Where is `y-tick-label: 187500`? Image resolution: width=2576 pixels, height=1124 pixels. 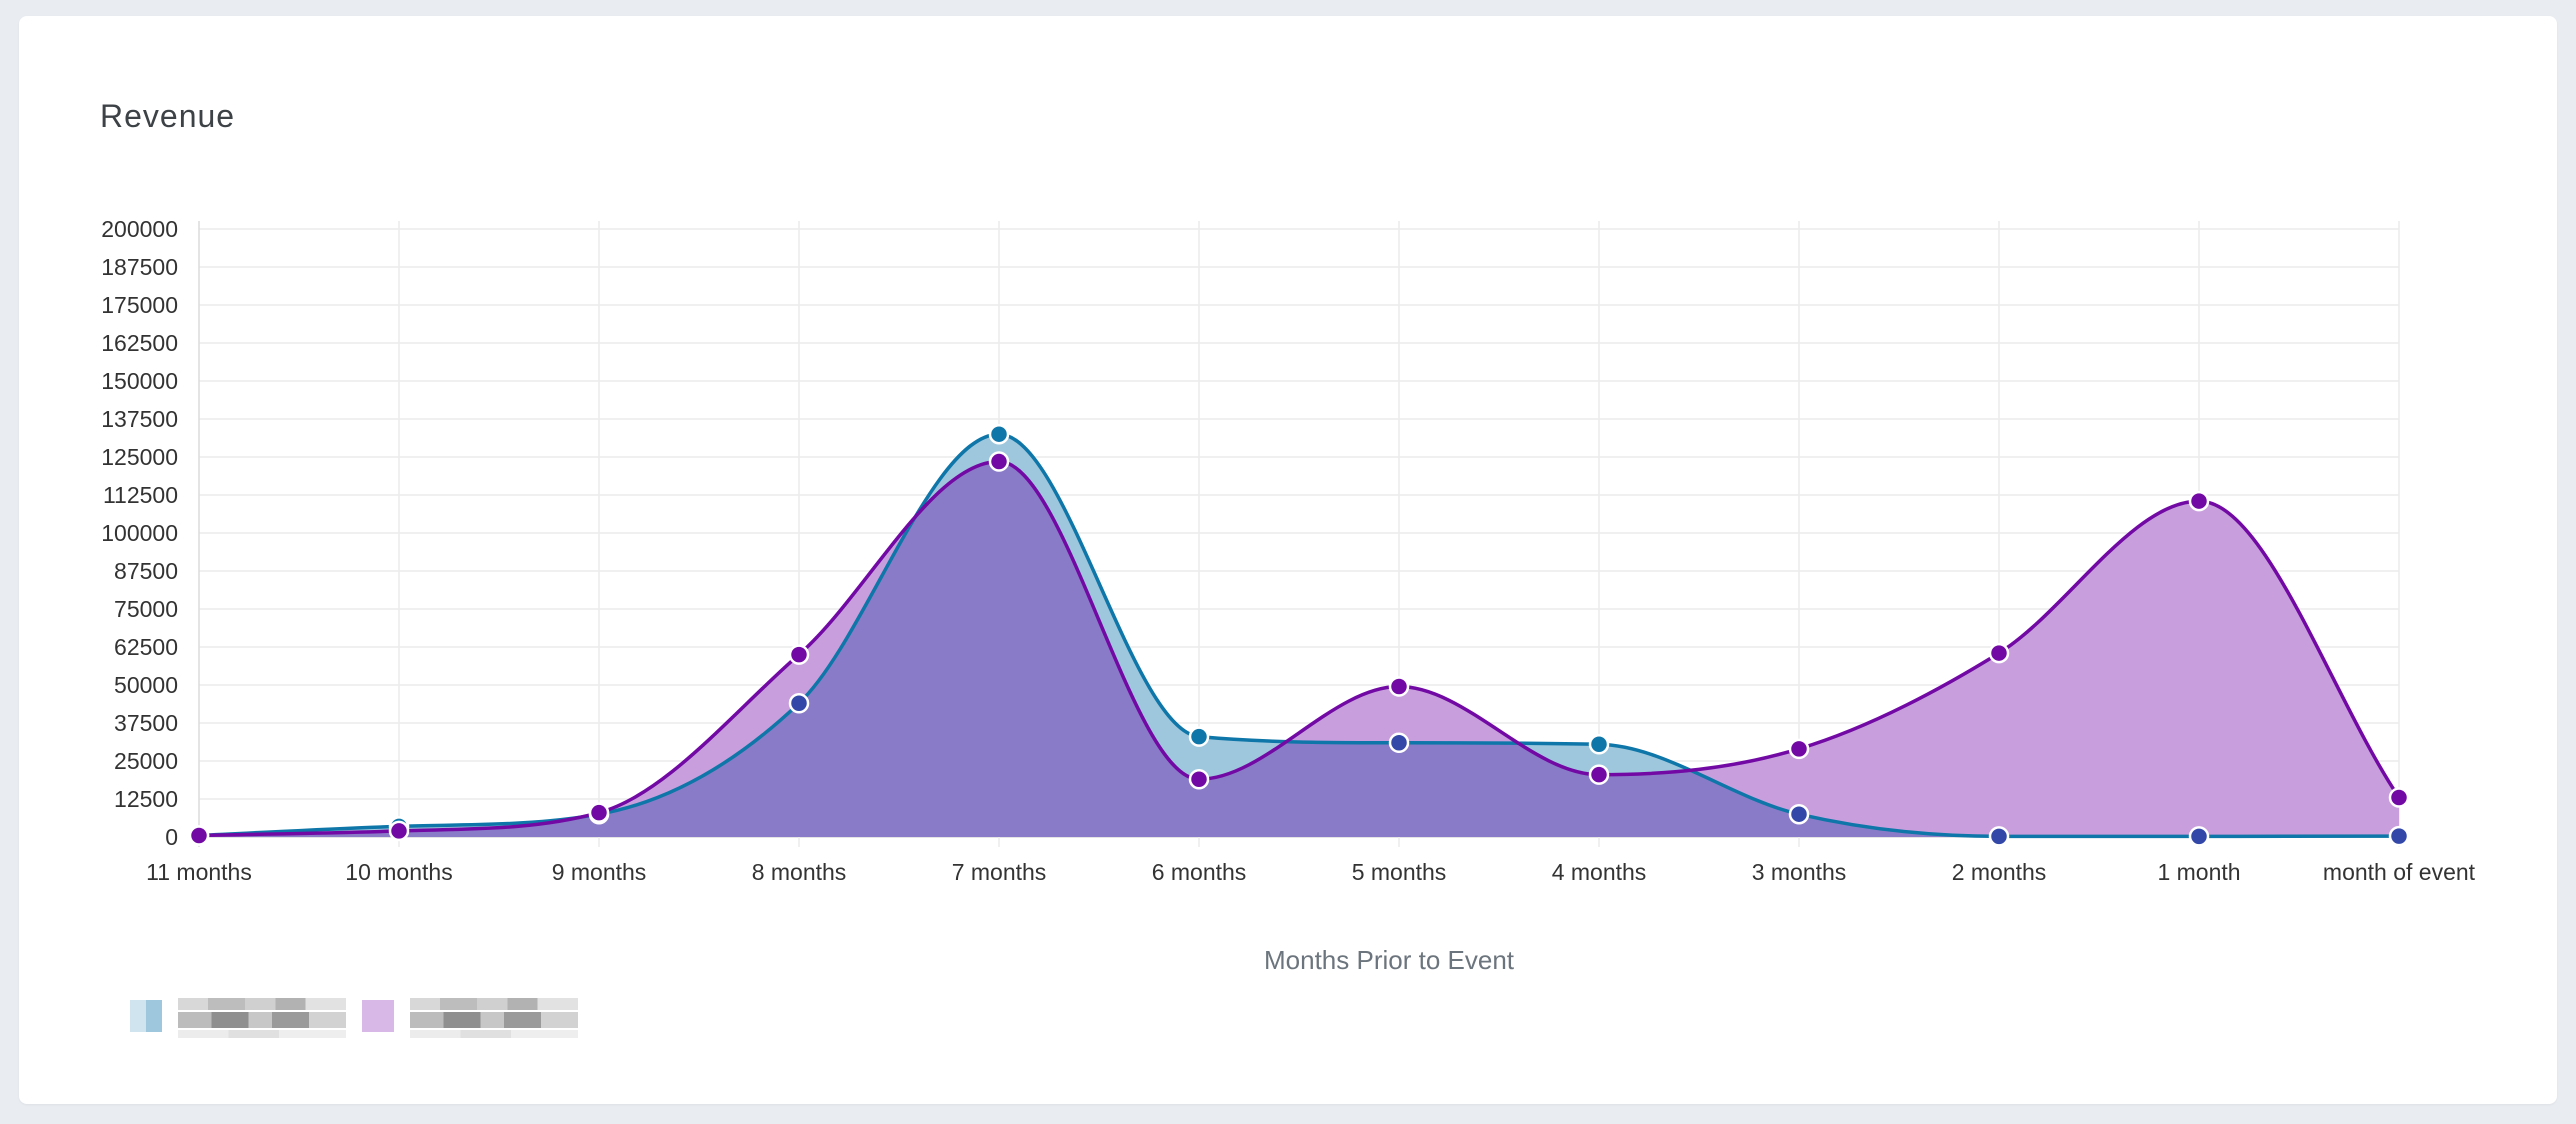
y-tick-label: 187500 is located at coordinates (139, 267).